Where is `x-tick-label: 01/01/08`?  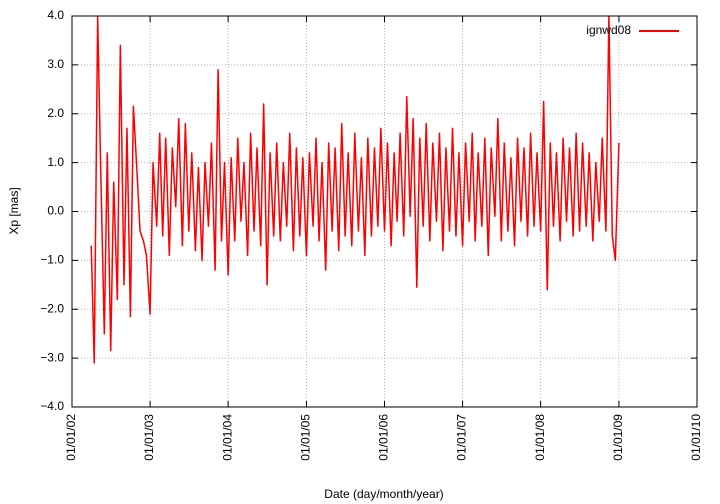 x-tick-label: 01/01/08 is located at coordinates (540, 437).